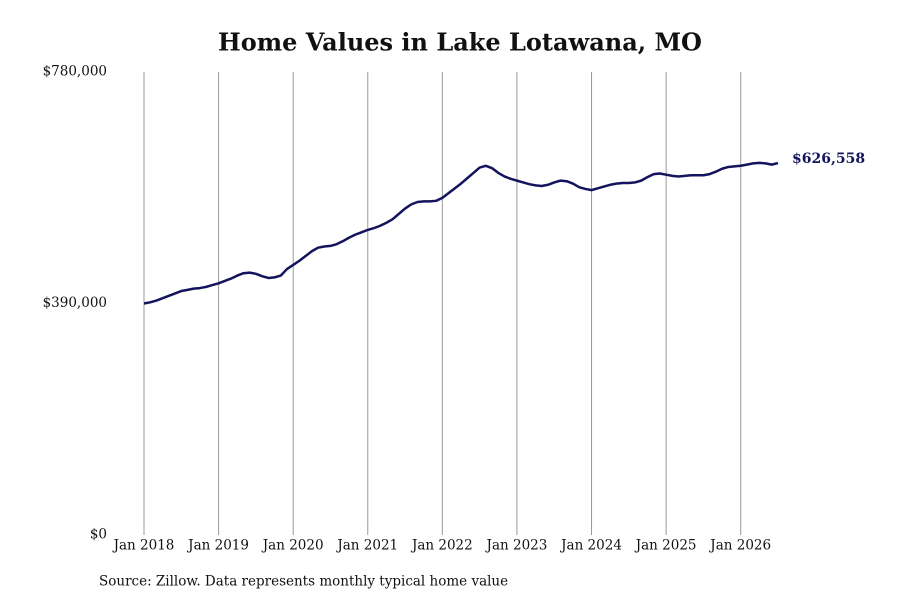 The height and width of the screenshot is (600, 900). Describe the element at coordinates (75, 72) in the screenshot. I see `y-tick-label: $780,000` at that location.